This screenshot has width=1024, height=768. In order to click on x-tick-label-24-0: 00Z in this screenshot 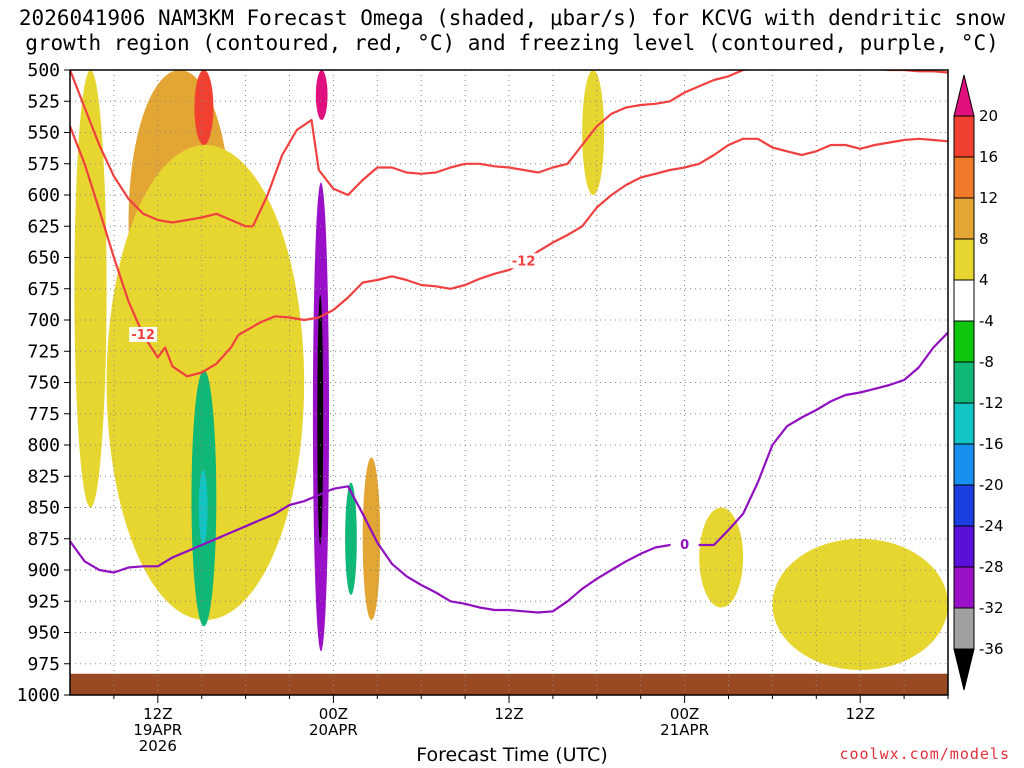, I will do `click(333, 714)`.